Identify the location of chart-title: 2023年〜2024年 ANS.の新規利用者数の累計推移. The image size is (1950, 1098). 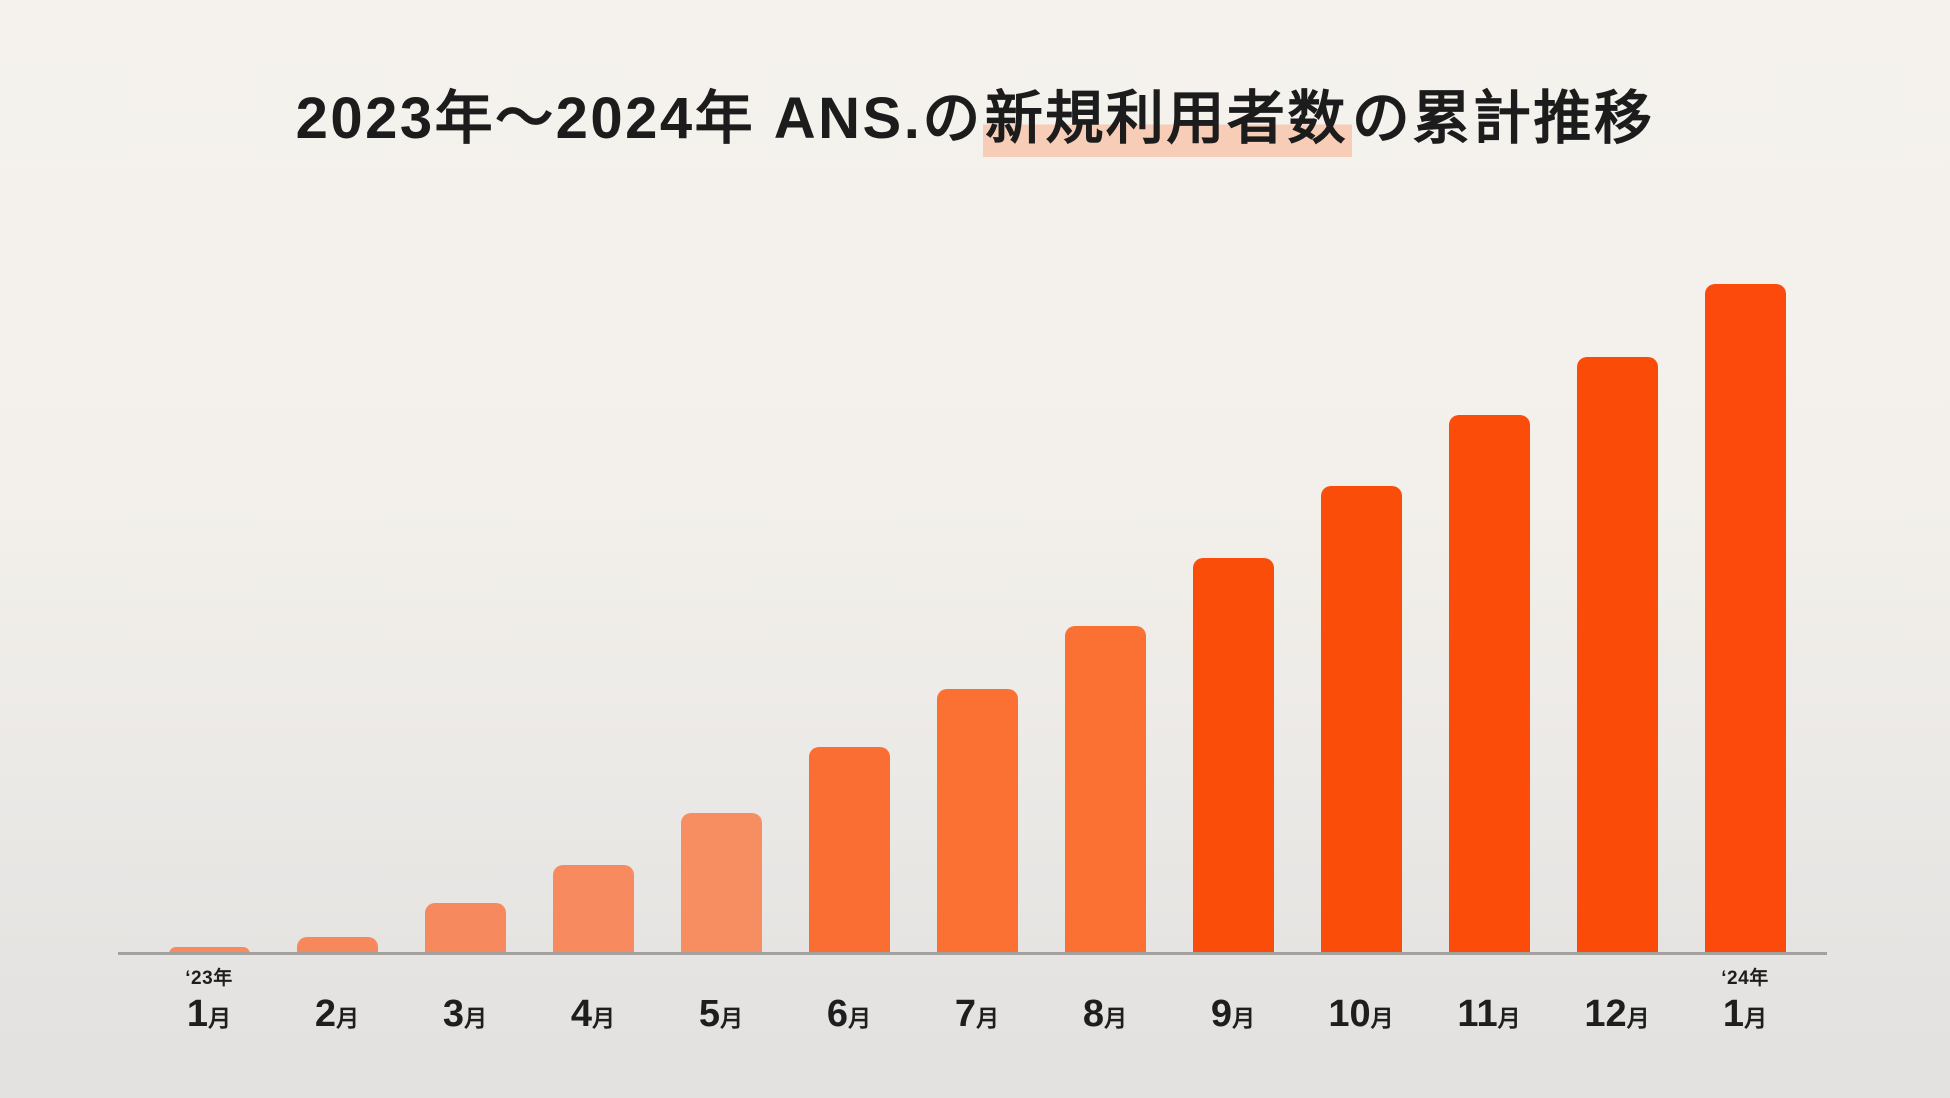
(975, 121).